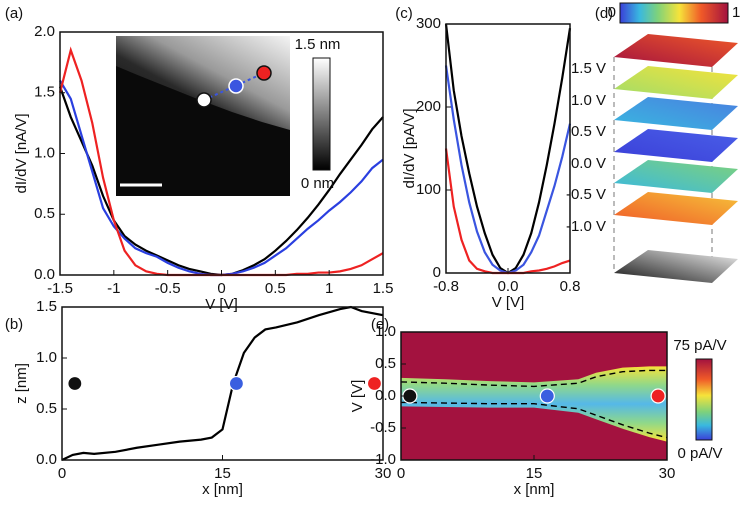 The width and height of the screenshot is (747, 505). I want to click on layer-label: -0.5 V, so click(586, 194).